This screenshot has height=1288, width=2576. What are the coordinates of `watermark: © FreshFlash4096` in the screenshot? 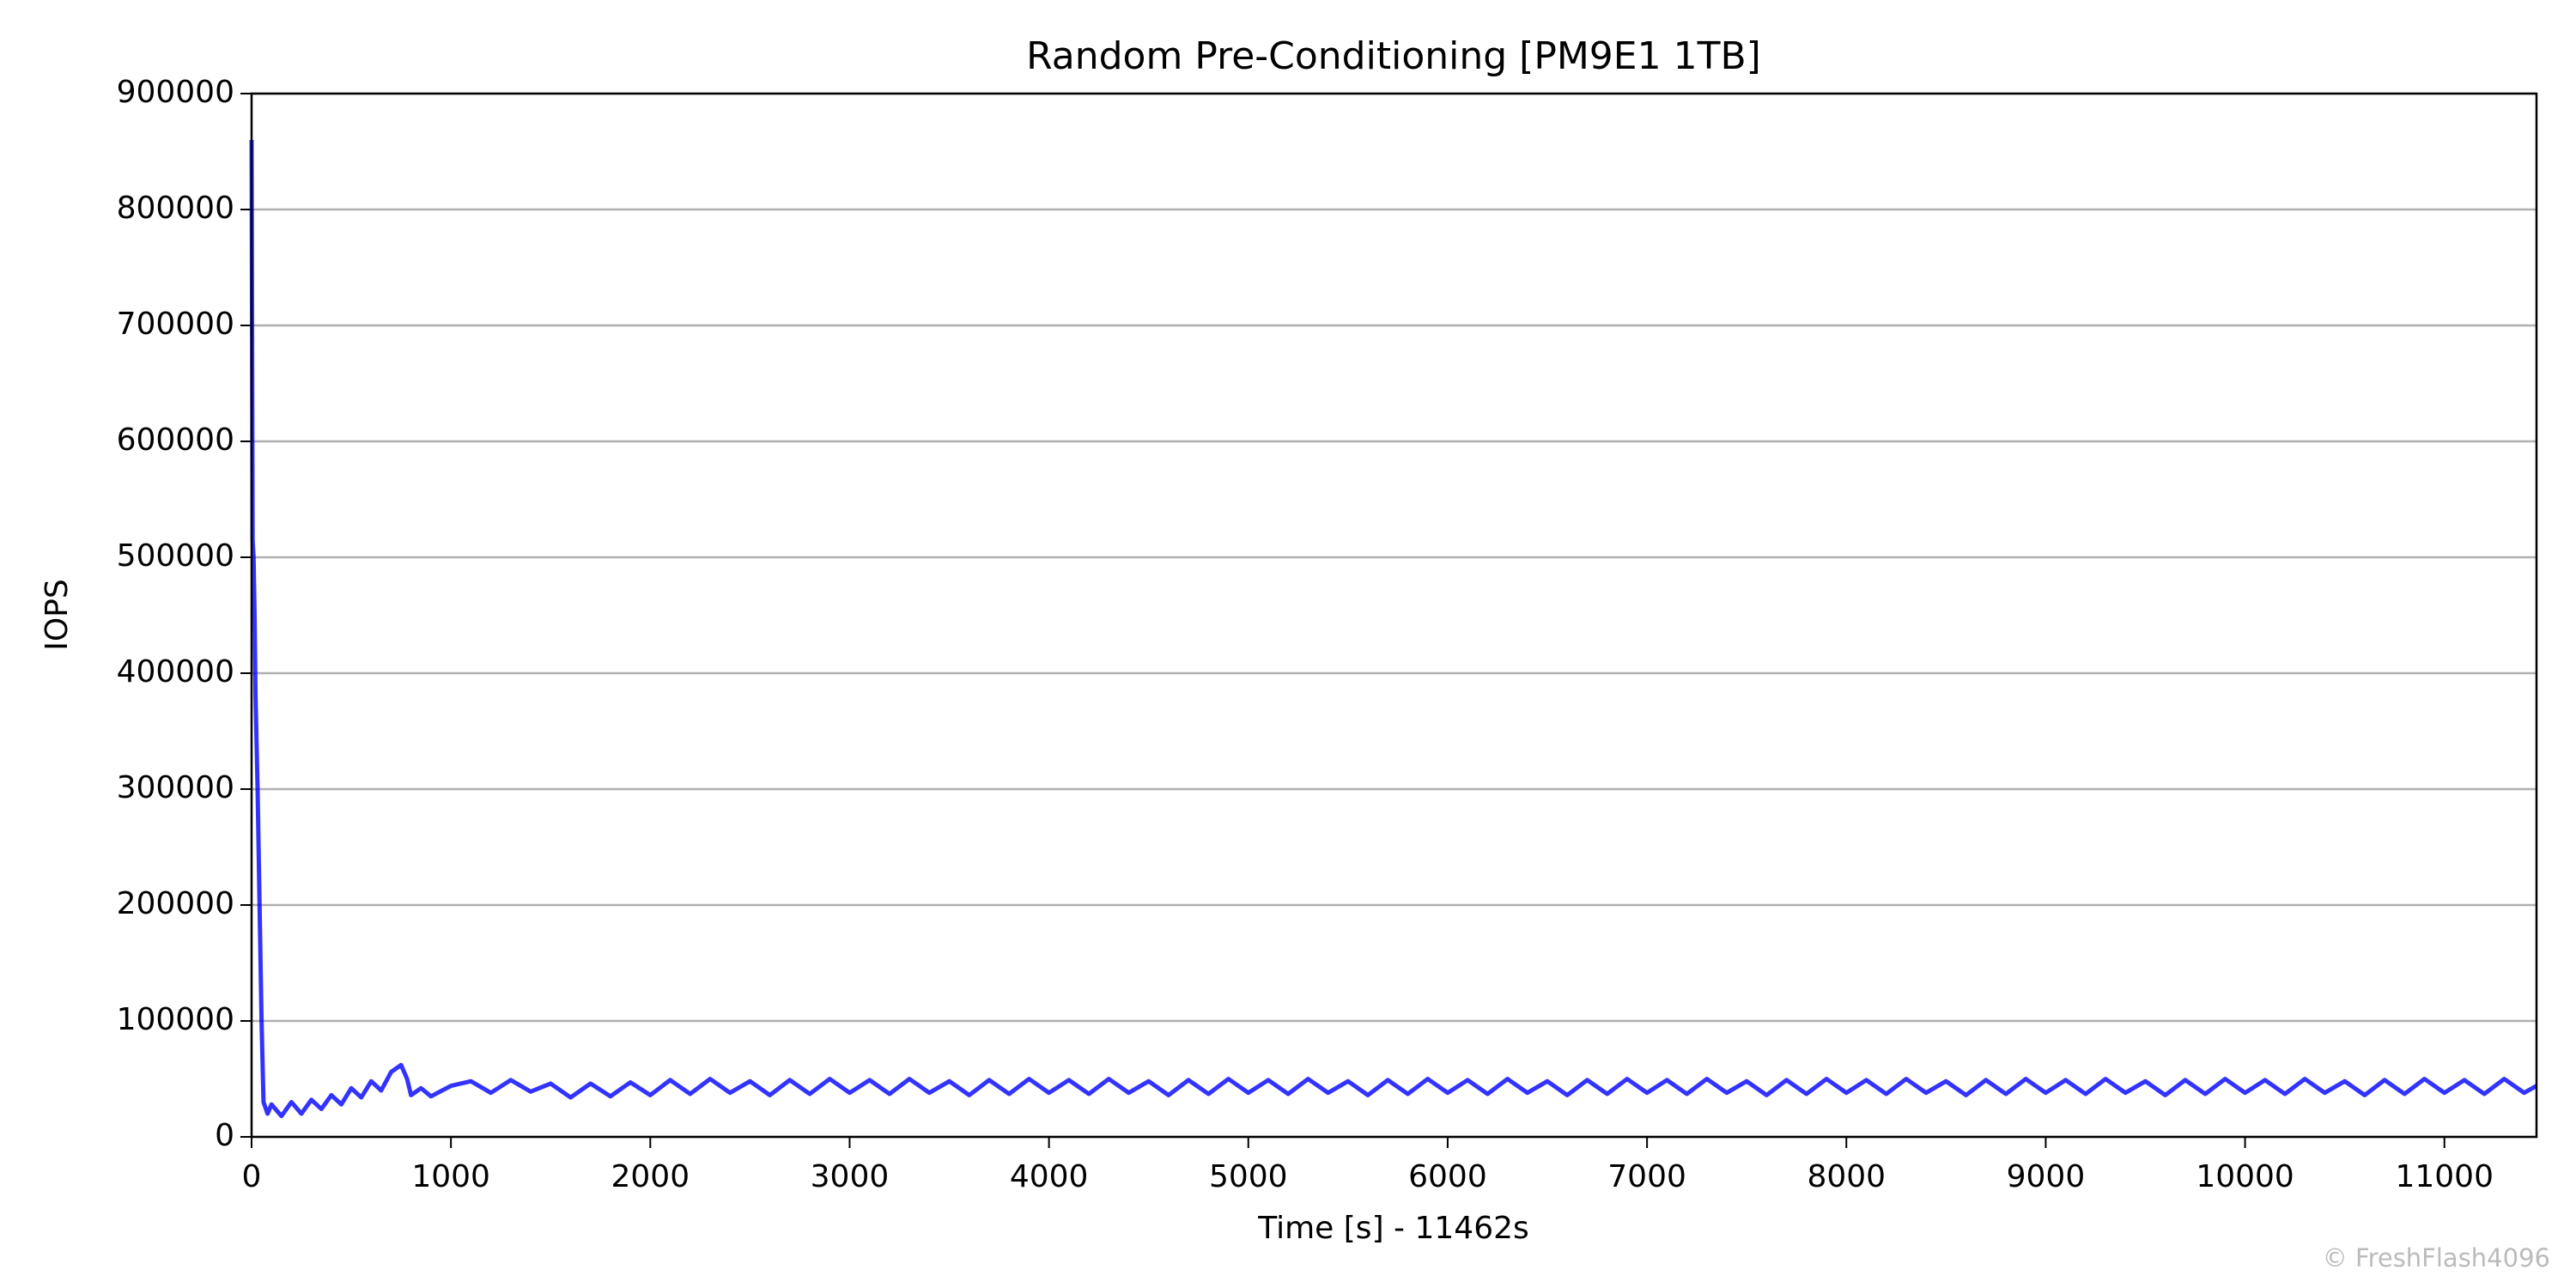 It's located at (2436, 1258).